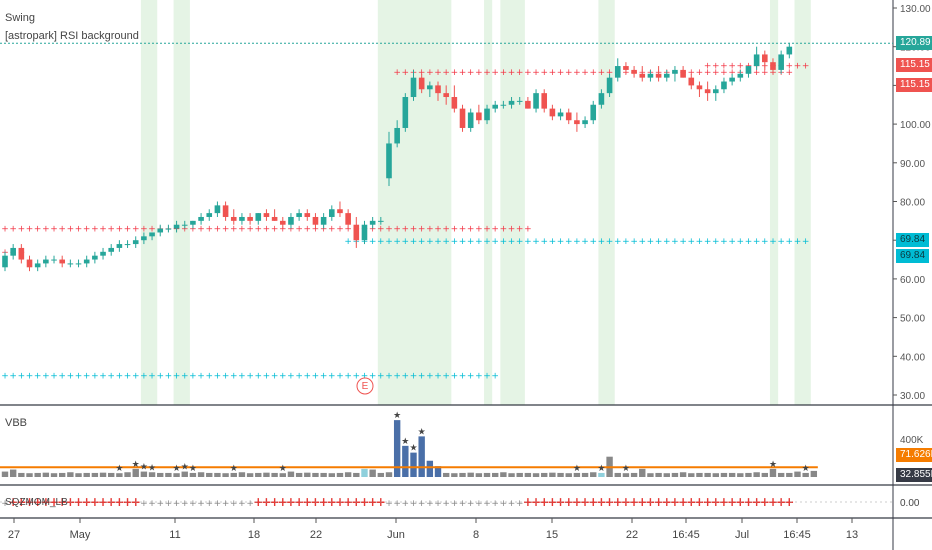  What do you see at coordinates (267, 377) in the screenshot?
I see `teal-cross-low-32: +` at bounding box center [267, 377].